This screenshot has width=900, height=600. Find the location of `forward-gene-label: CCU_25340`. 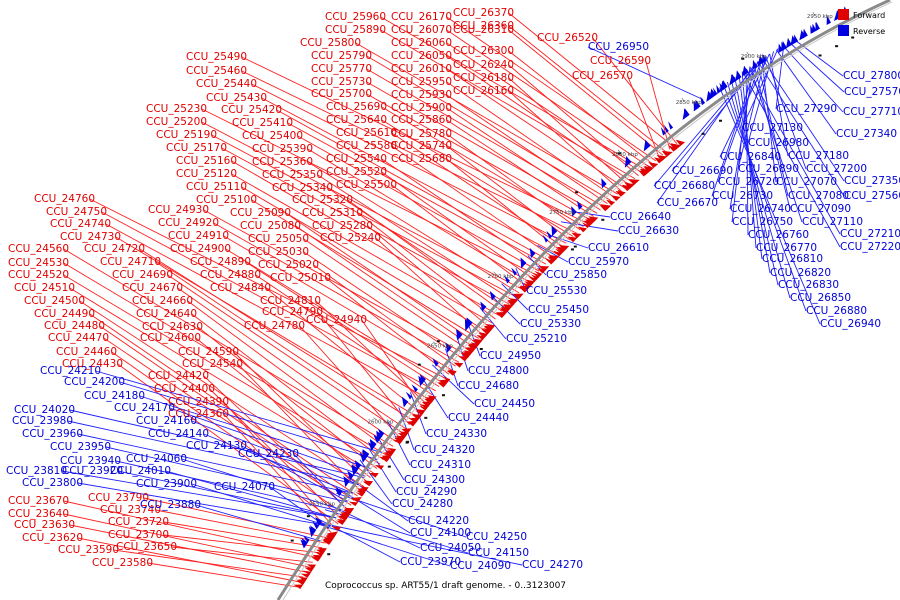

forward-gene-label: CCU_25340 is located at coordinates (302, 188).